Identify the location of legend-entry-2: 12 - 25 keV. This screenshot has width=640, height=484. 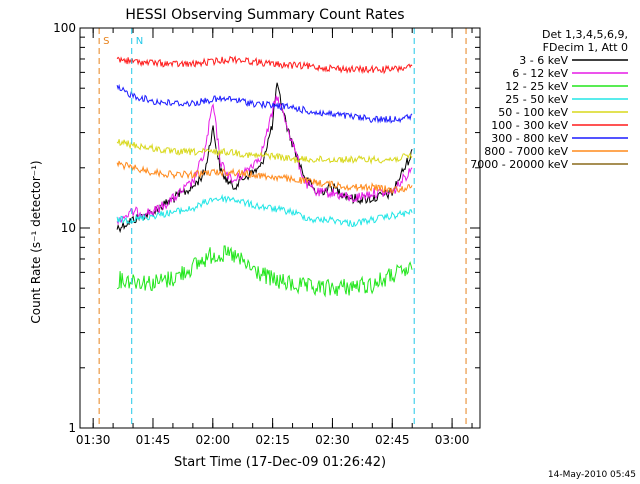
(536, 86).